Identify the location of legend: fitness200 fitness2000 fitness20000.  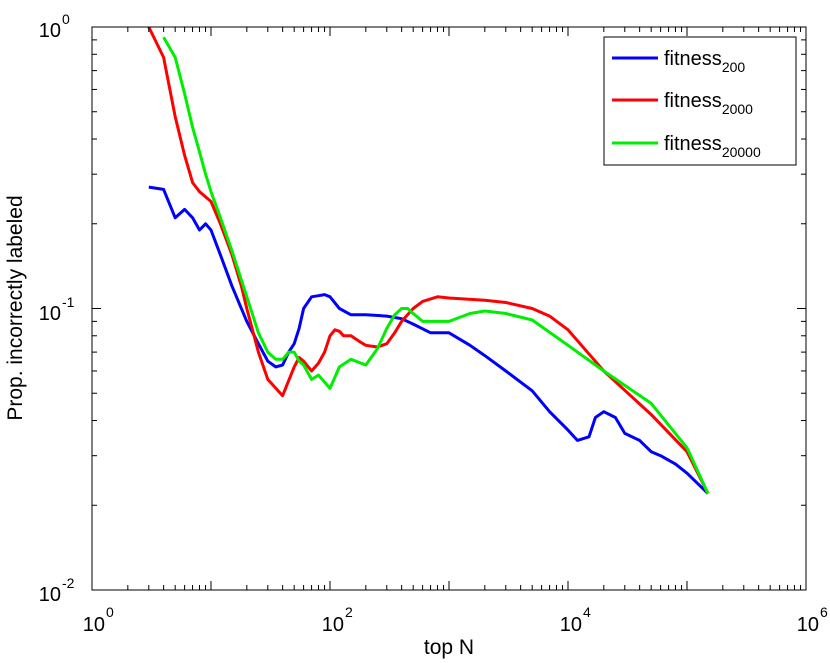
(700, 101).